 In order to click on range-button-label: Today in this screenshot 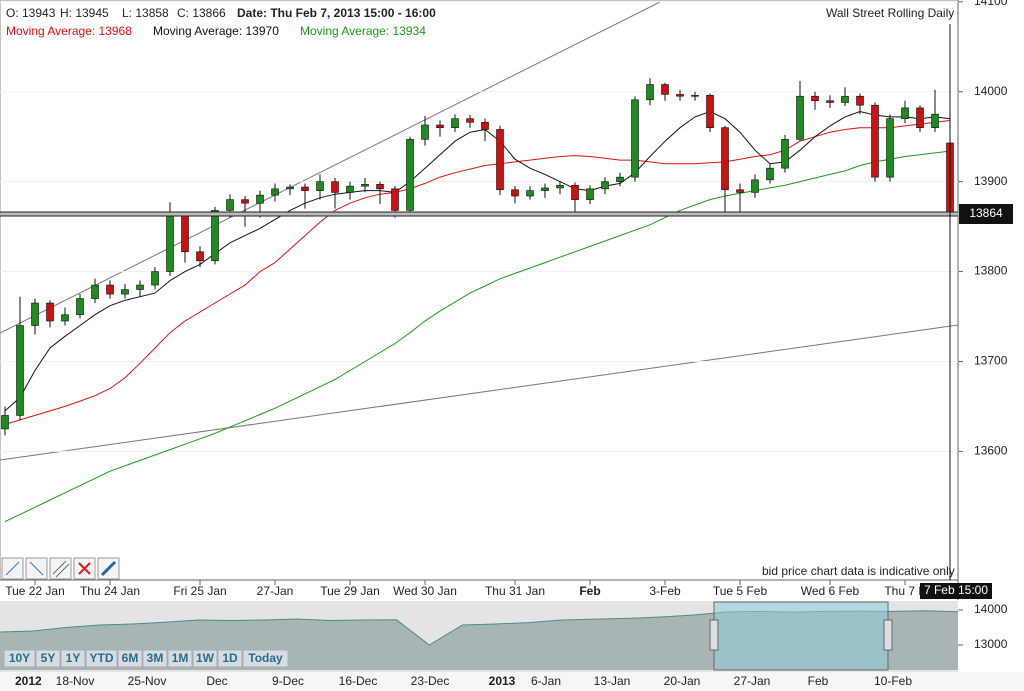, I will do `click(265, 658)`.